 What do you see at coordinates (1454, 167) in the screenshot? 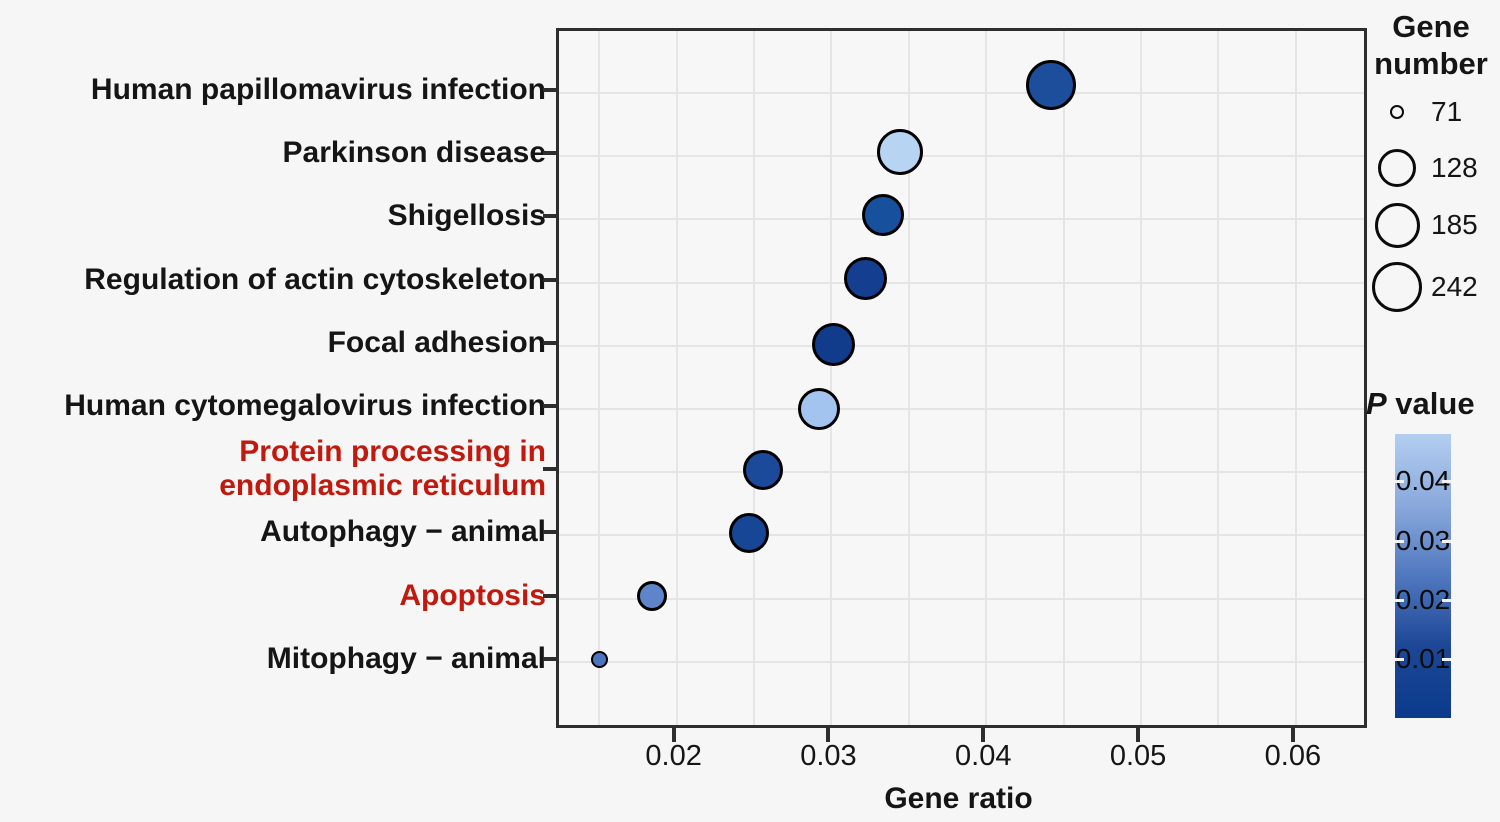
I see `size-legend-value: 128` at bounding box center [1454, 167].